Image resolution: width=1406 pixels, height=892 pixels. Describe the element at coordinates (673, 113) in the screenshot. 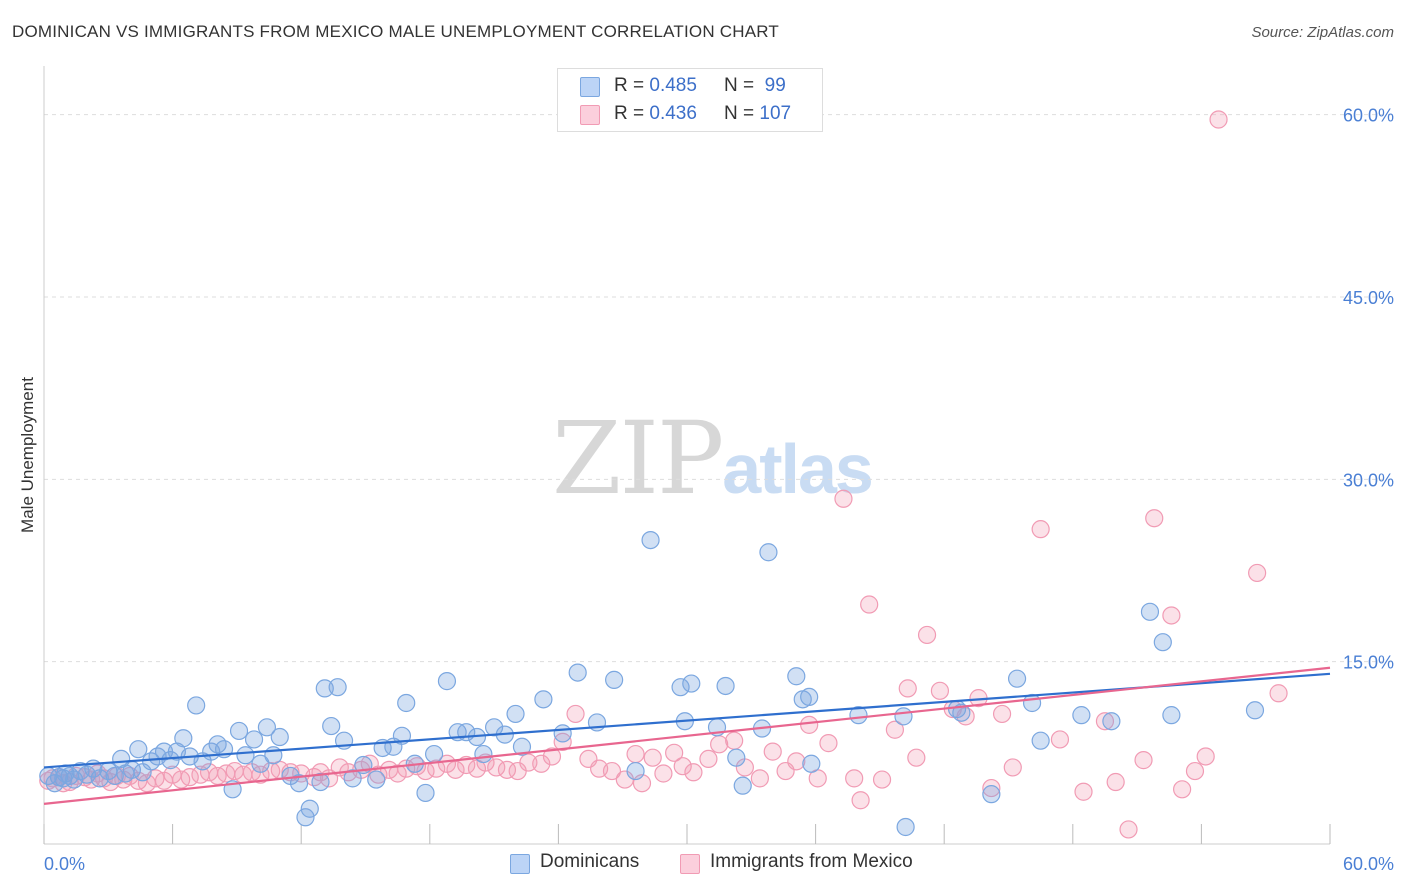

I see `r-value-mexico: 0.436` at that location.